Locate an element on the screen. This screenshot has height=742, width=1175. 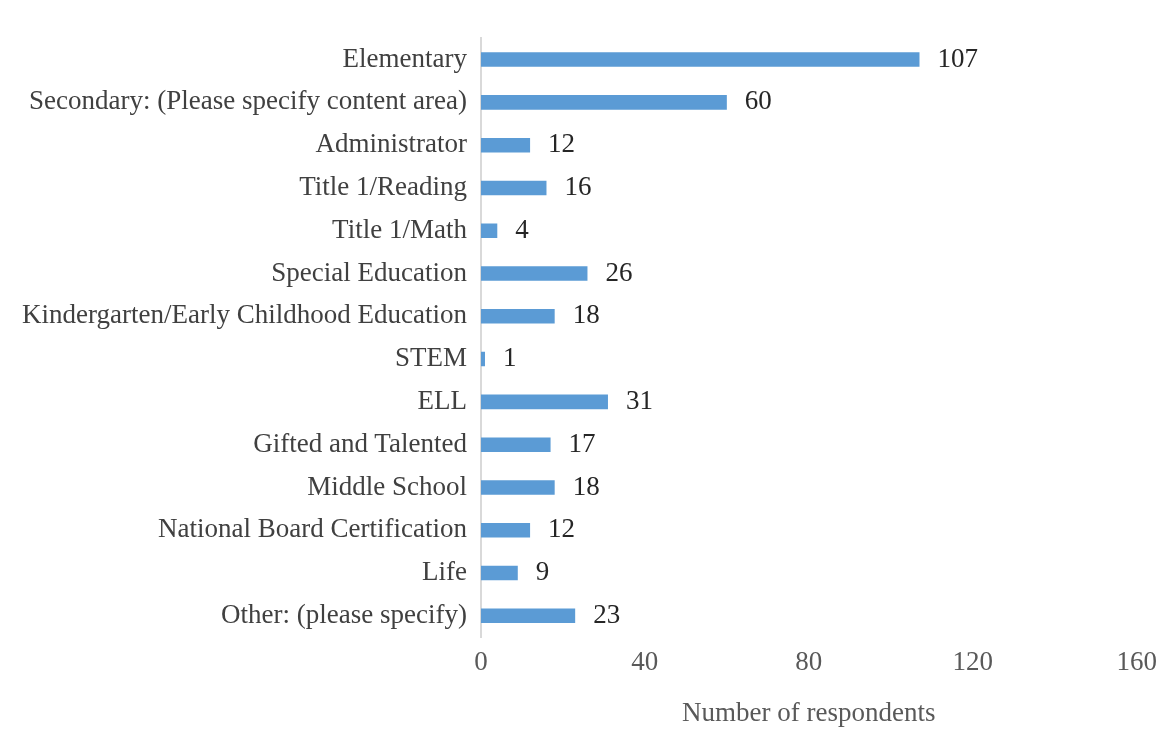
y-tick-label: Elementary is located at coordinates (405, 57).